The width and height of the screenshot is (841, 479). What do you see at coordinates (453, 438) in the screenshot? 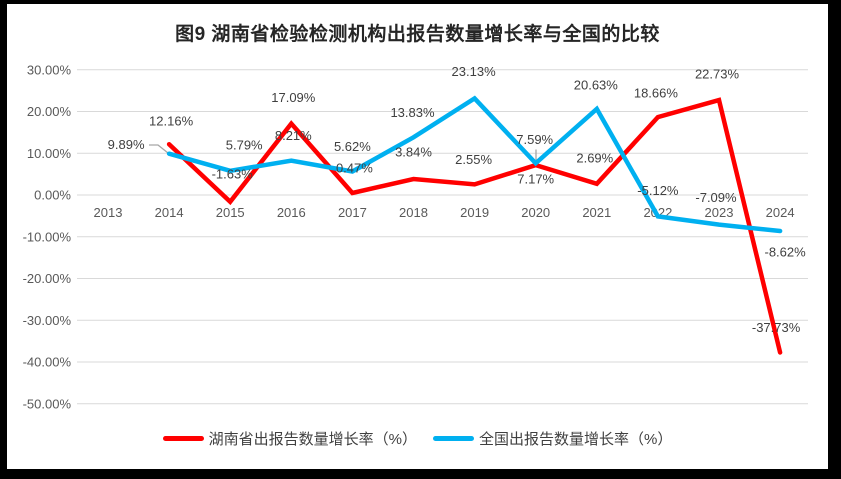
I see `legend-swatch-national-icon` at bounding box center [453, 438].